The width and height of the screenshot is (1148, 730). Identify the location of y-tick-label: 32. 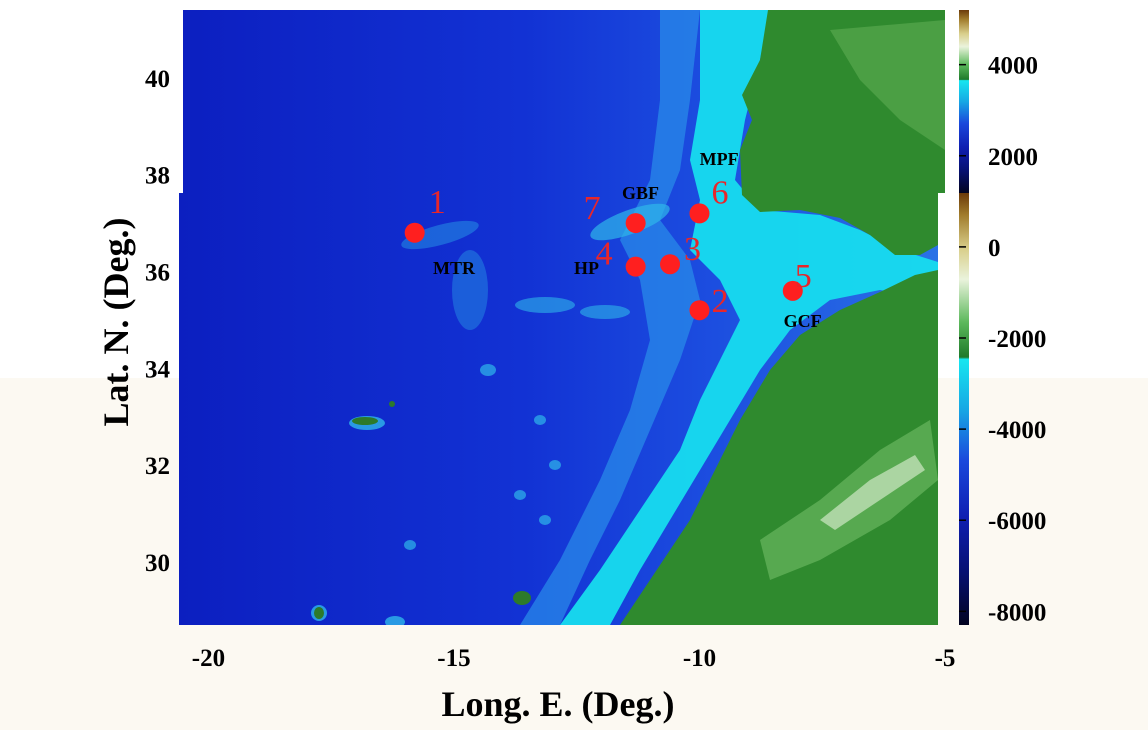
(157, 466).